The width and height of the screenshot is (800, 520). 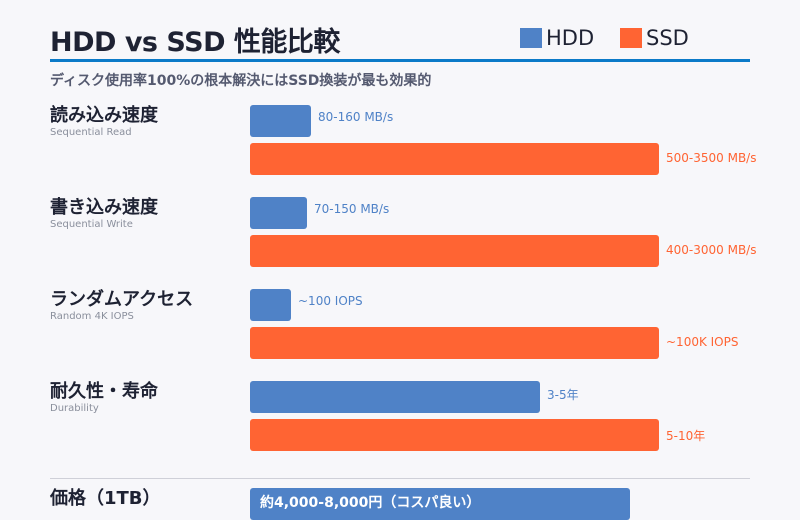 I want to click on value-label-ssd: ~100K IOPS, so click(x=702, y=342).